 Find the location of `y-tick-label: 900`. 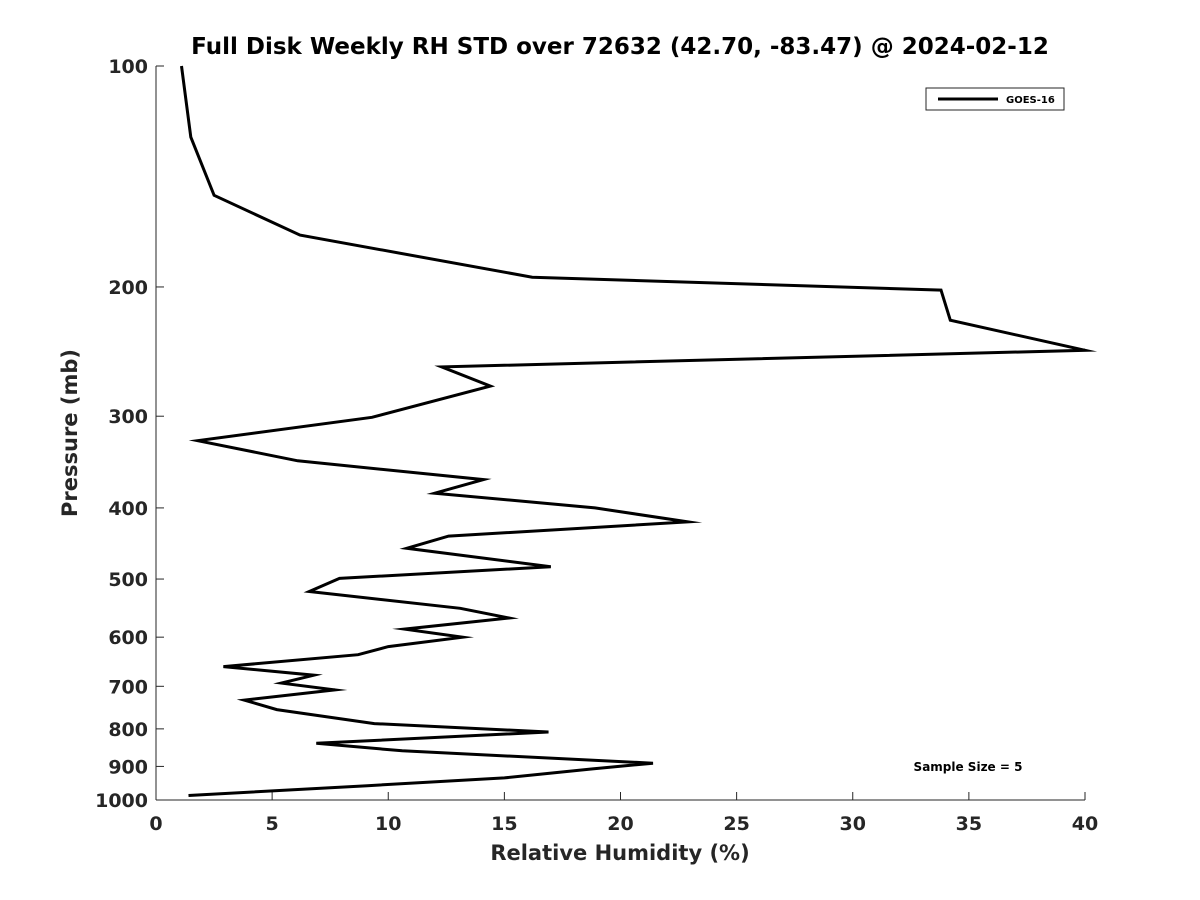

y-tick-label: 900 is located at coordinates (128, 767).